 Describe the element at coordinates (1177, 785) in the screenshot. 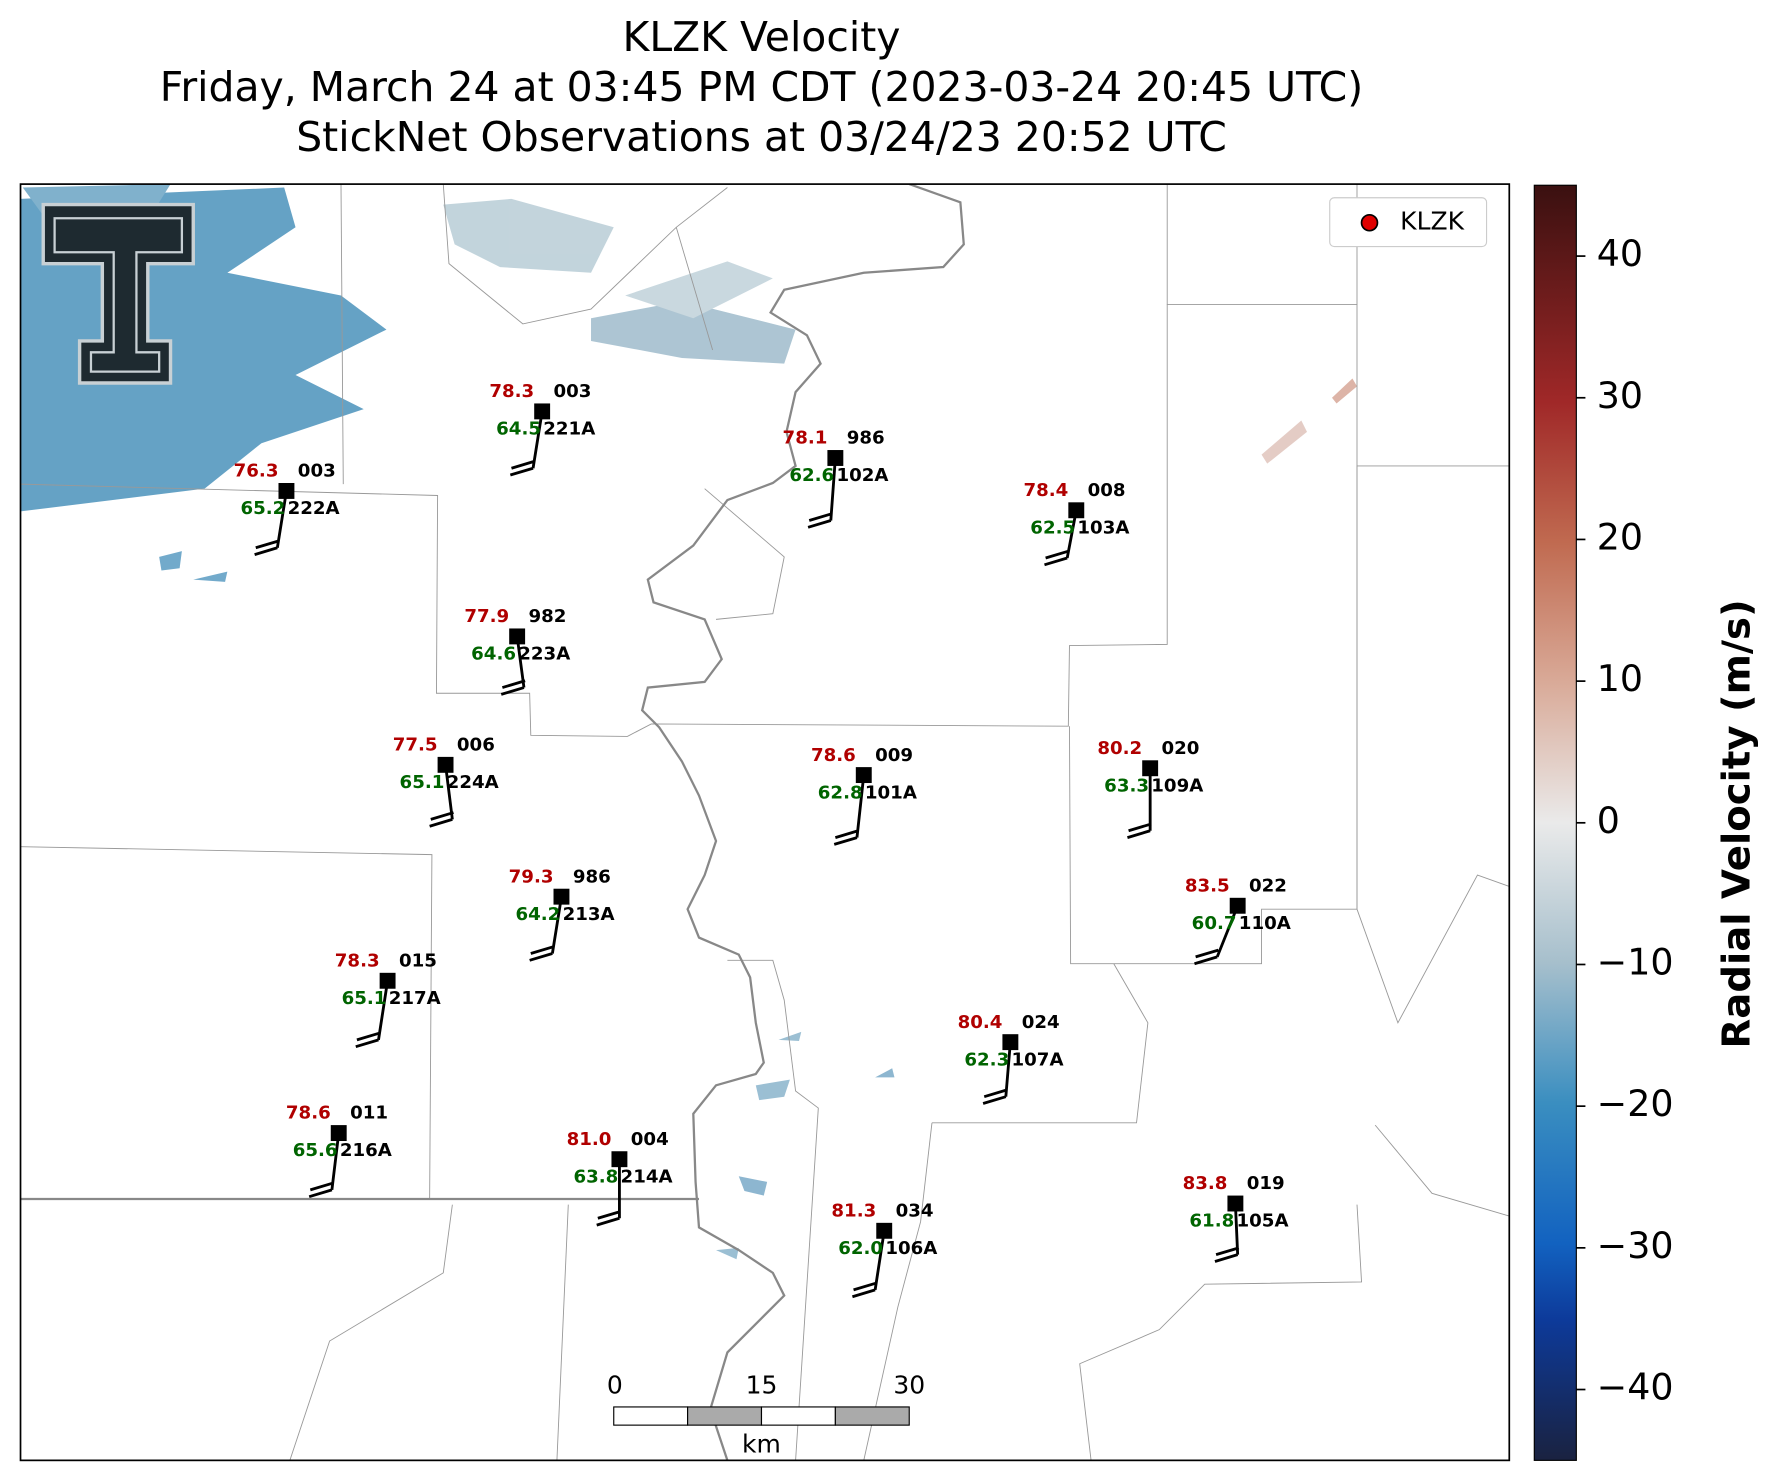

I see `station-id: 109A` at that location.